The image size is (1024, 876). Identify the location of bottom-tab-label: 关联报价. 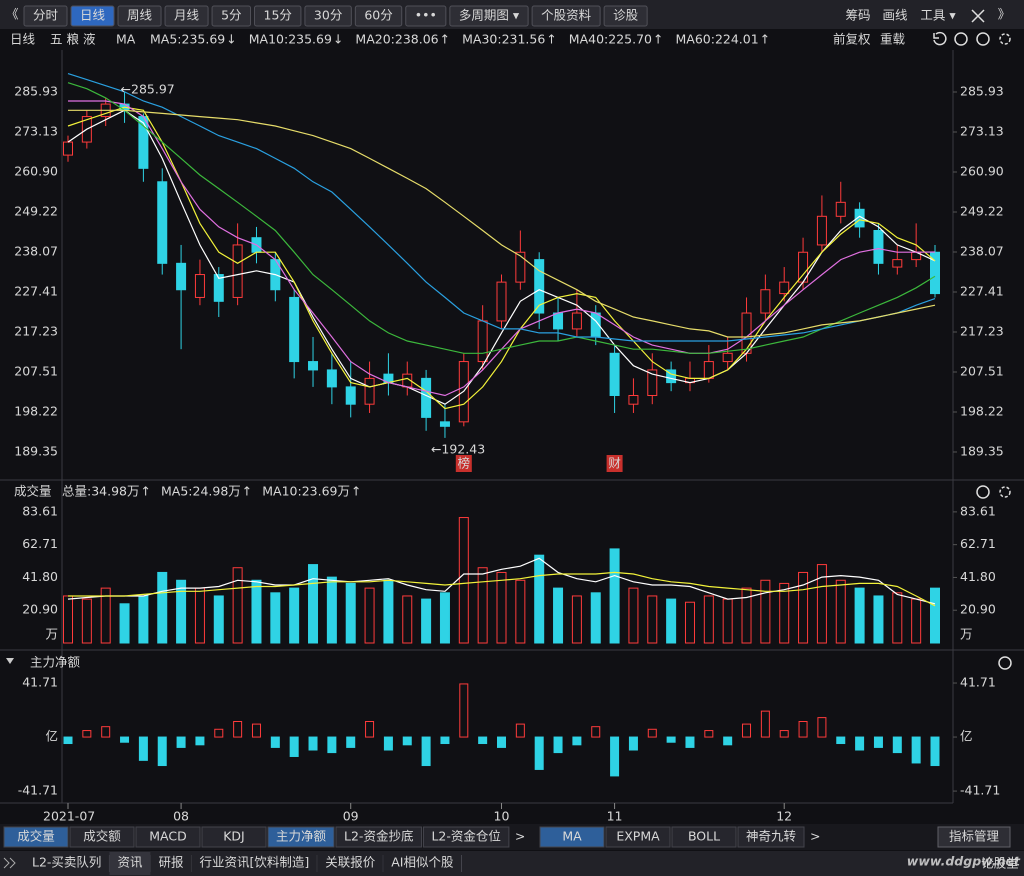
(350, 862).